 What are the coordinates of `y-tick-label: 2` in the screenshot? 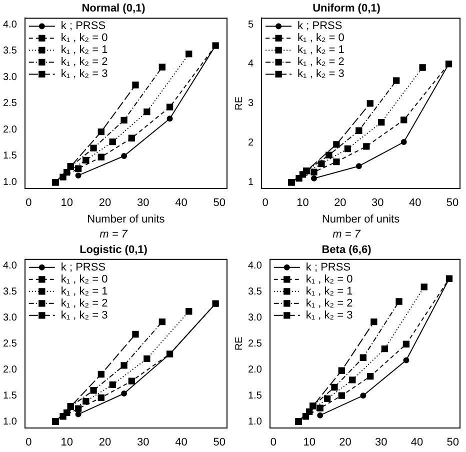 It's located at (251, 143).